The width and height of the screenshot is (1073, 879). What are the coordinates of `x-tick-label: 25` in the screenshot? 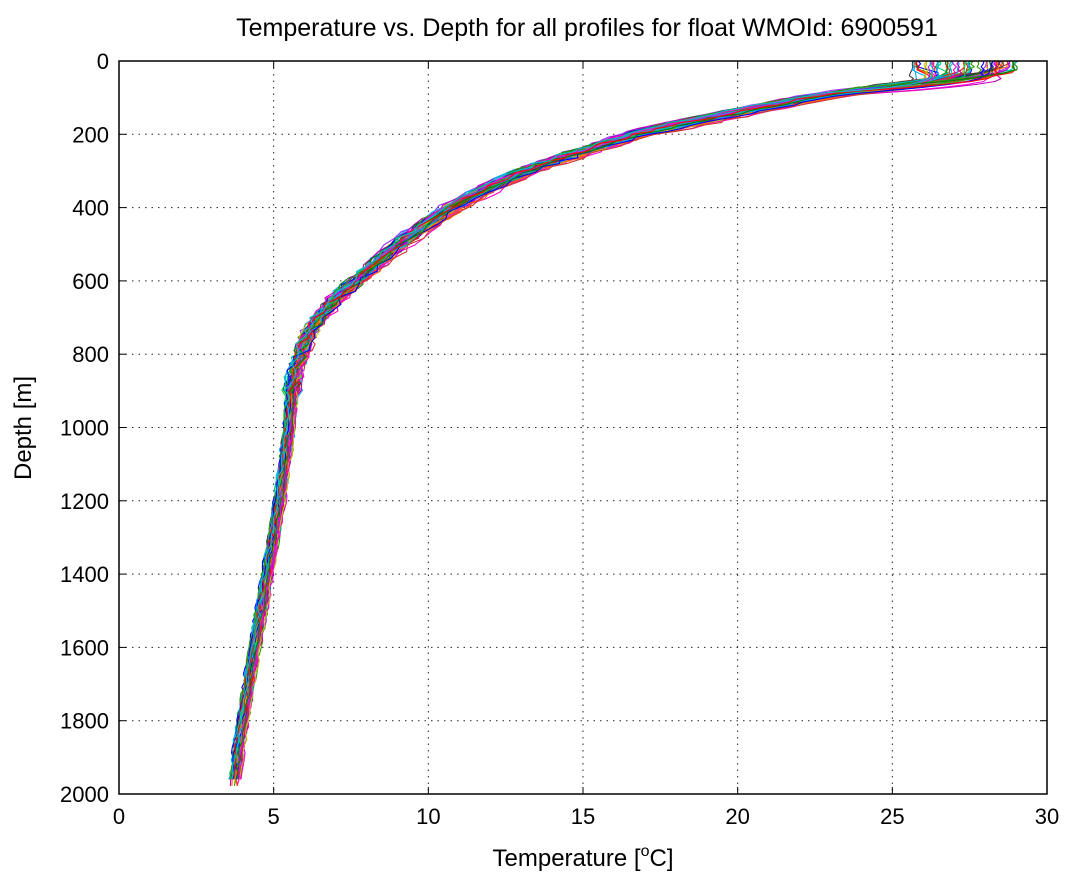 It's located at (892, 816).